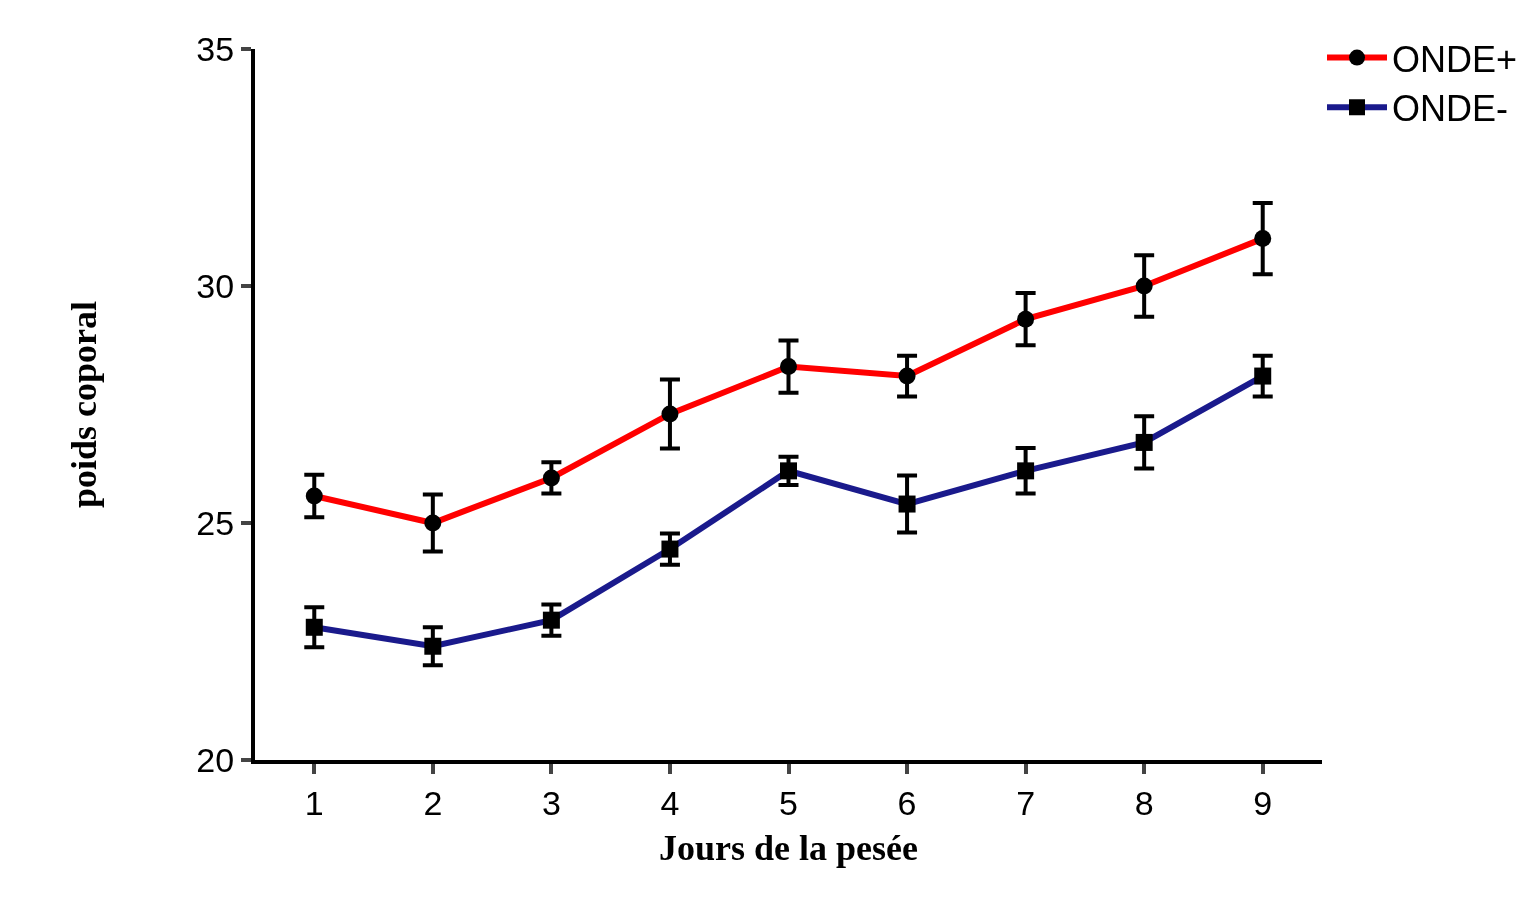 The image size is (1535, 914). Describe the element at coordinates (215, 759) in the screenshot. I see `y-tick-label: 20` at that location.